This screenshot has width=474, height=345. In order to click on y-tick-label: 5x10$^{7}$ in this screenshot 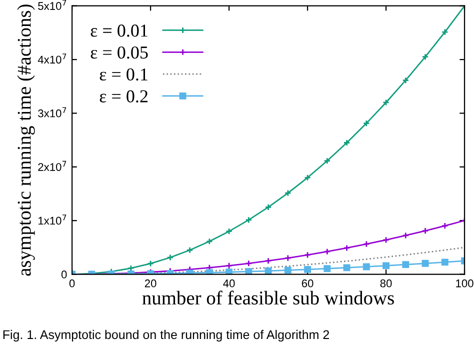, I will do `click(52, 5)`.